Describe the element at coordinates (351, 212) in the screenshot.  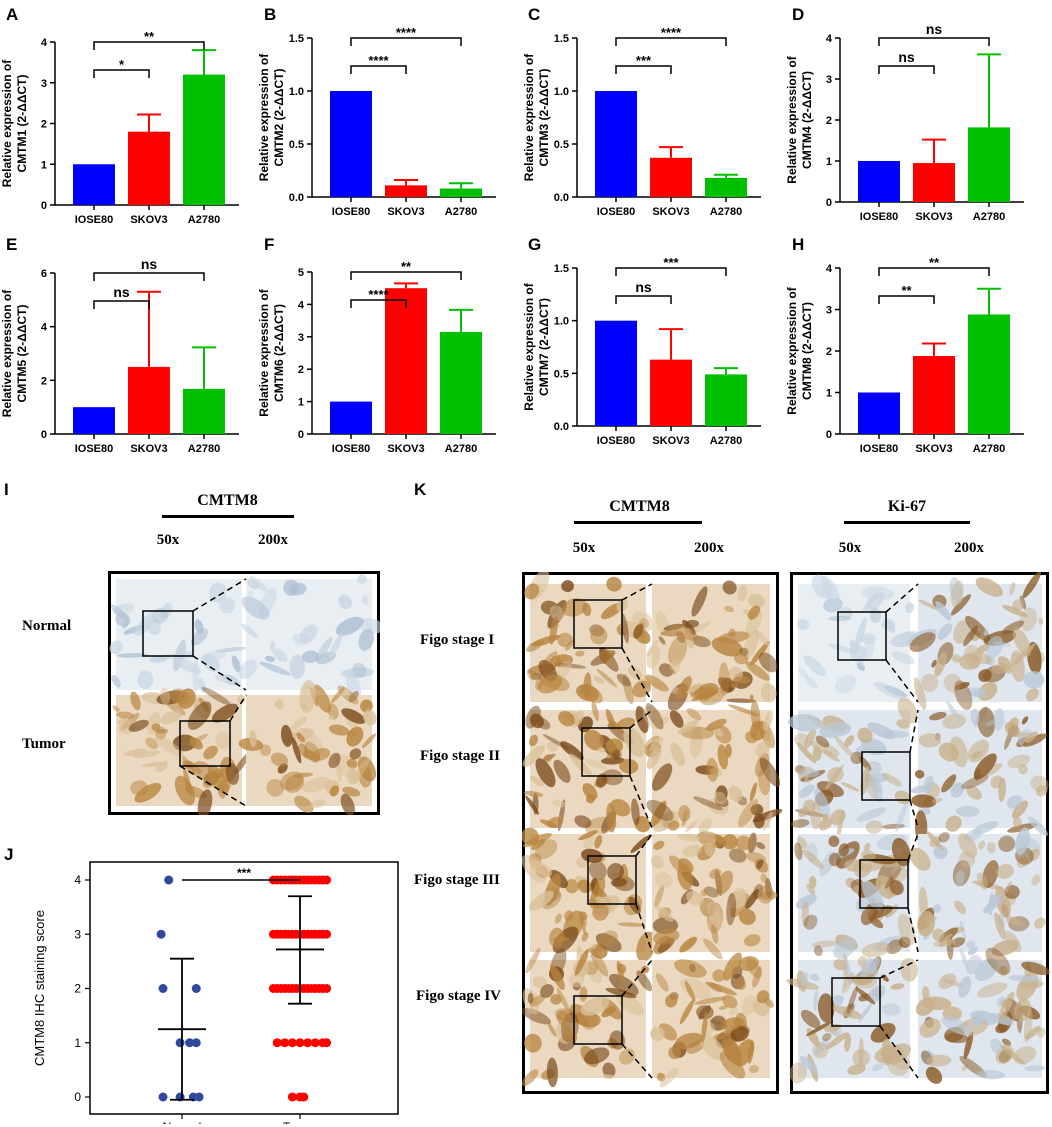
I see `x-tick-label: IOSE80` at that location.